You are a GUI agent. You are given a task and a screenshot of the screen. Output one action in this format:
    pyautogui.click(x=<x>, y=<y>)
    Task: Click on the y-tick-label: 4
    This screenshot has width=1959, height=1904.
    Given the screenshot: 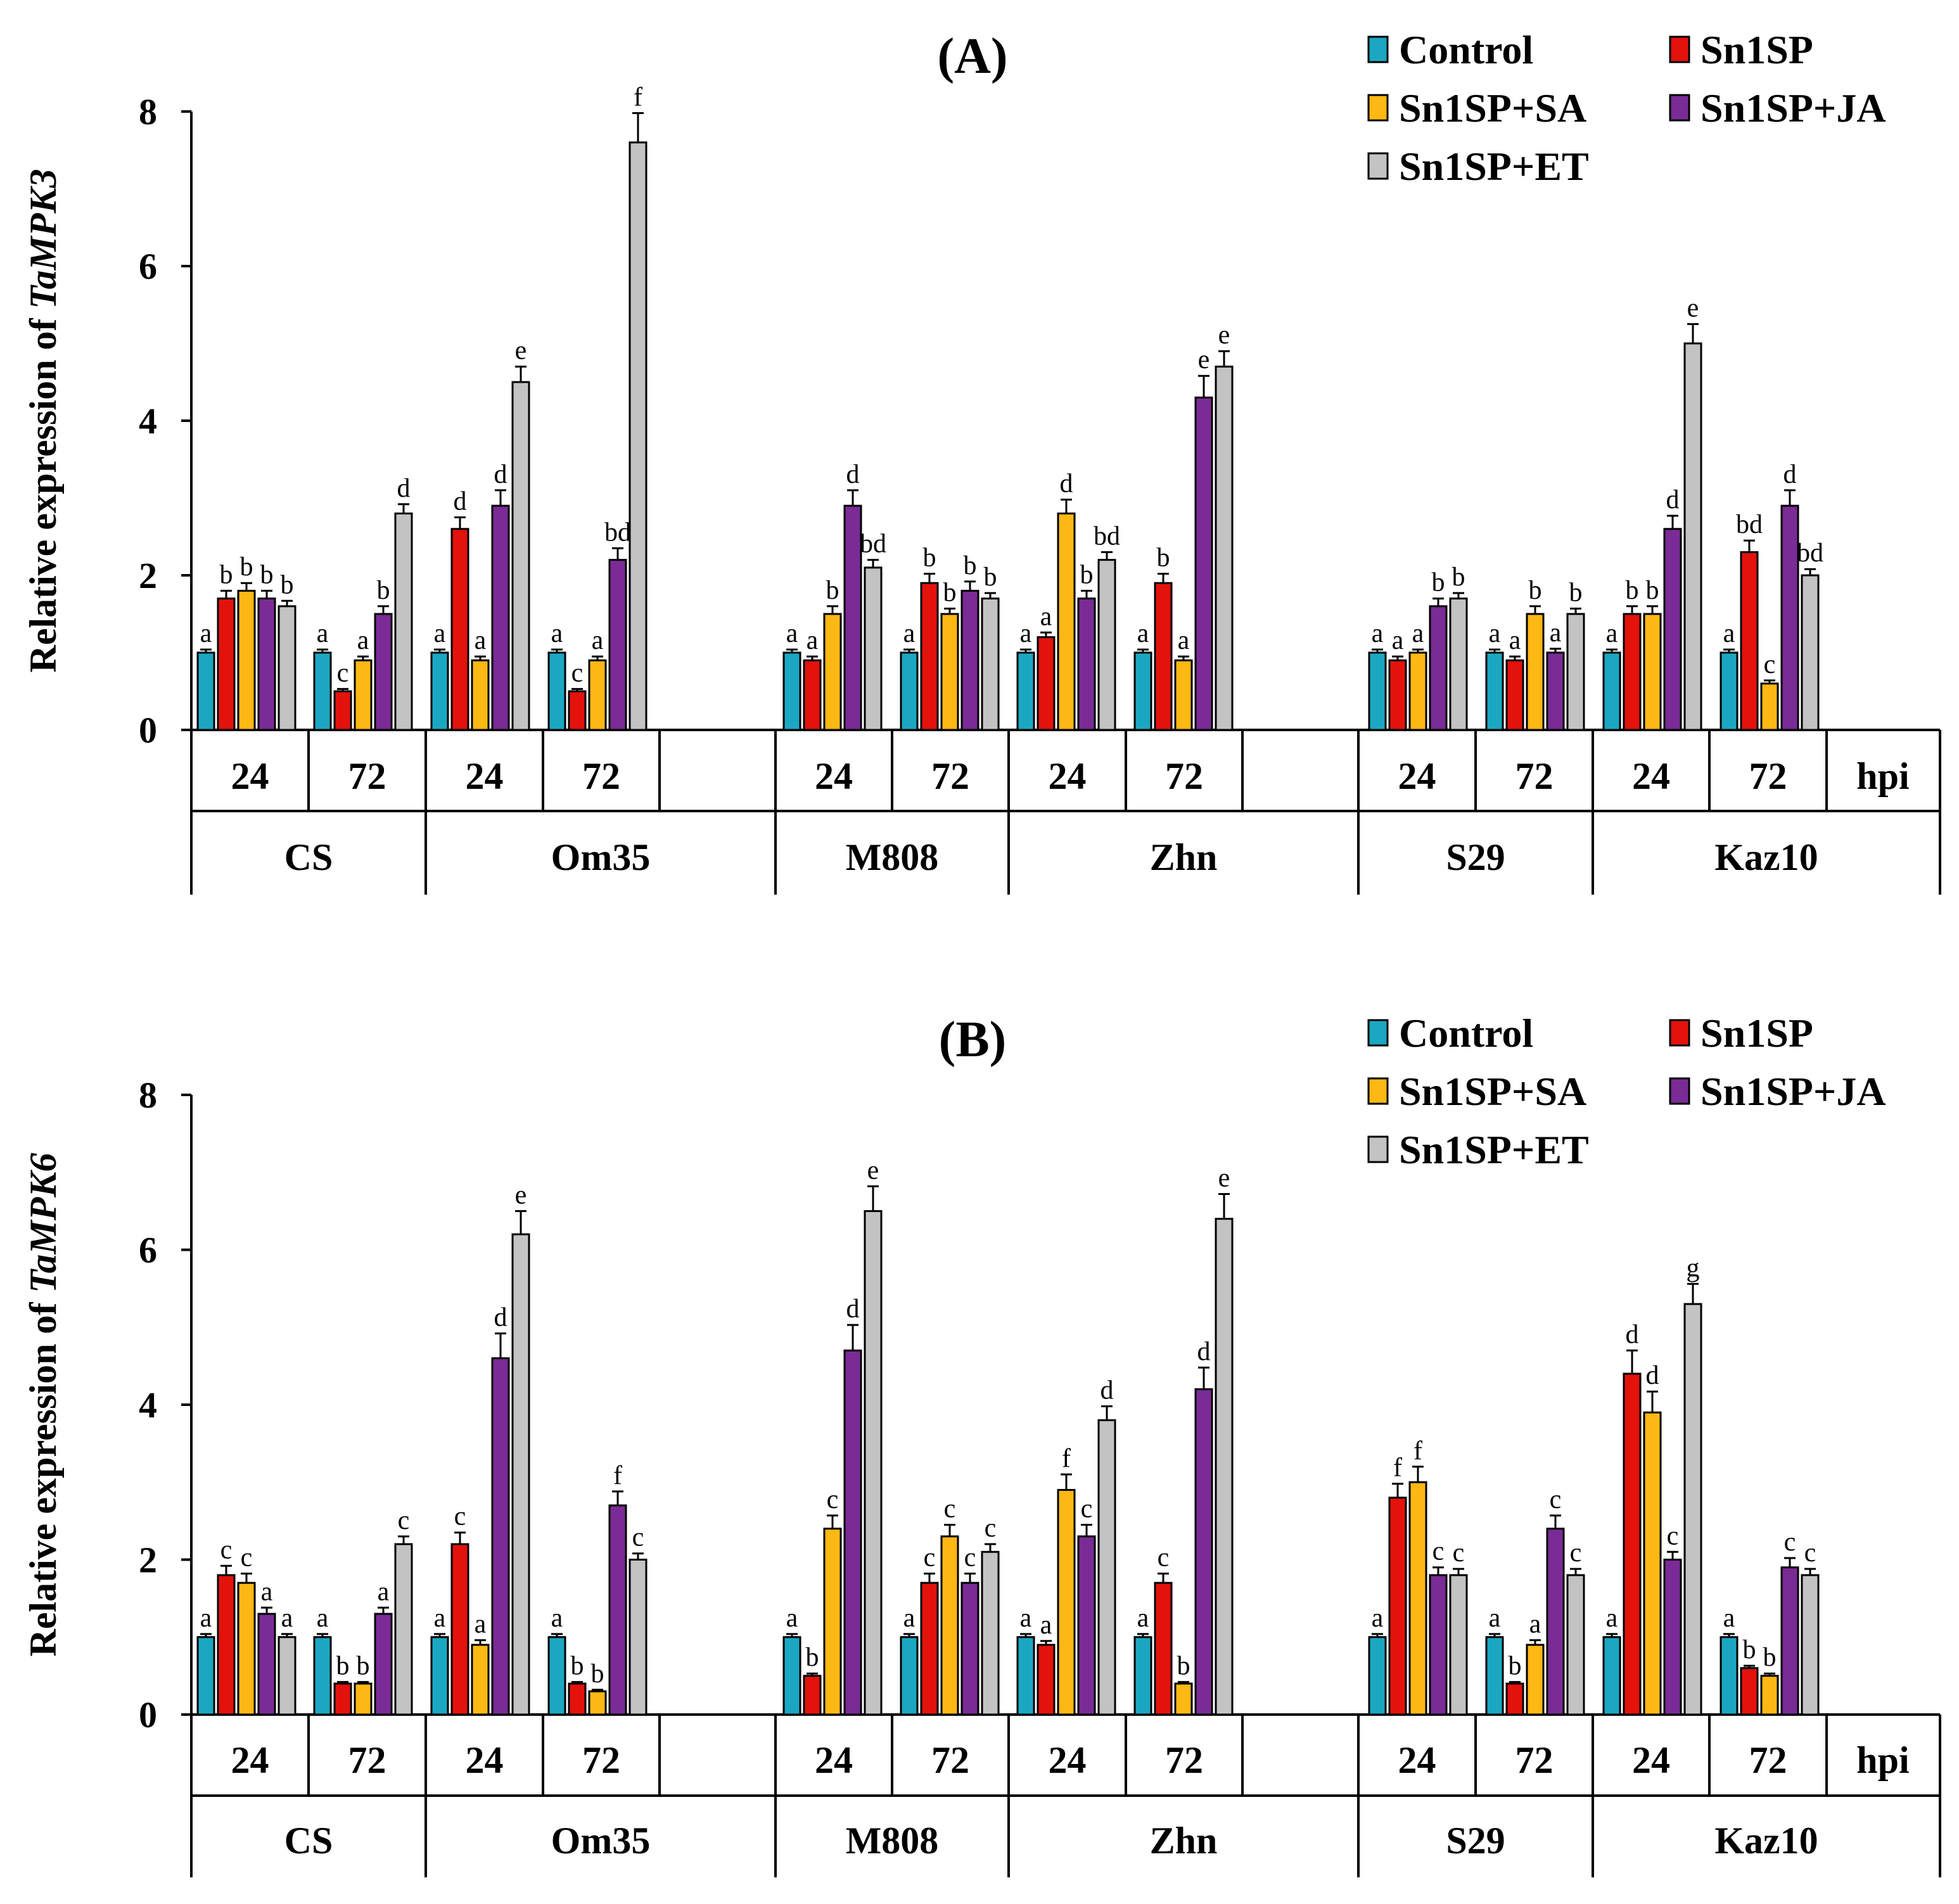 What is the action you would take?
    pyautogui.click(x=148, y=421)
    